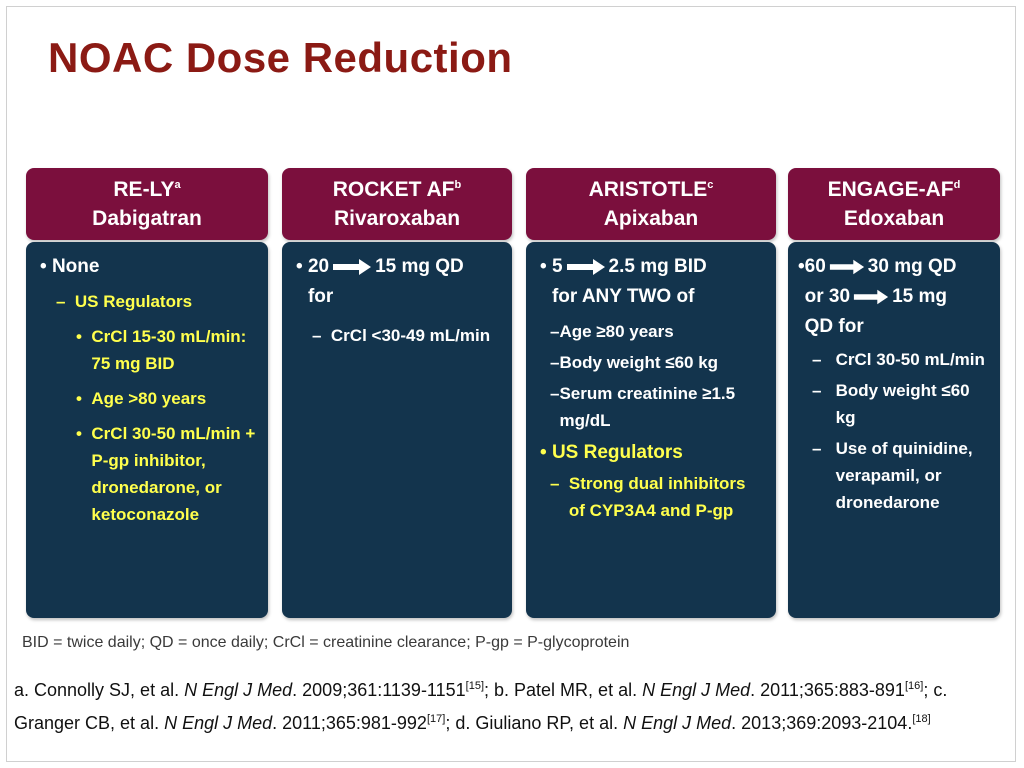 This screenshot has height=768, width=1024. I want to click on bullet-item: – Serum creatinine ≥1.5 mg/dL, so click(643, 407).